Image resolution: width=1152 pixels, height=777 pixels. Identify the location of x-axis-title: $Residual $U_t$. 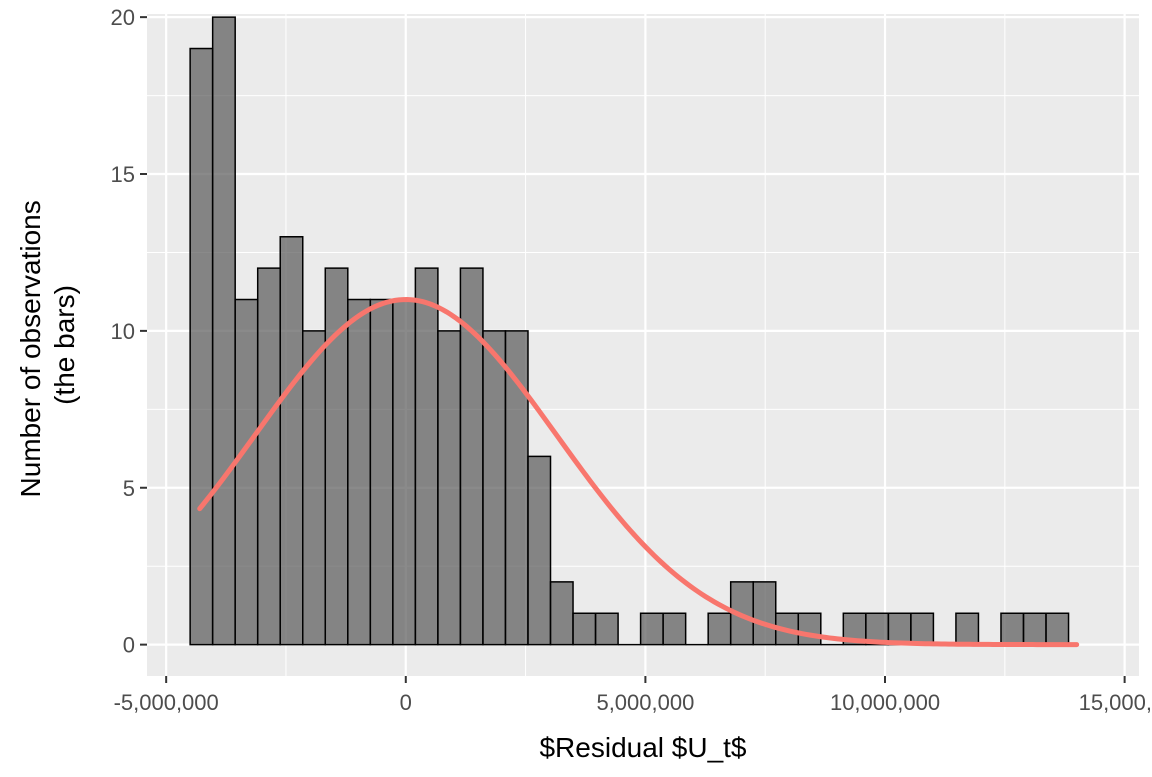
(642, 747).